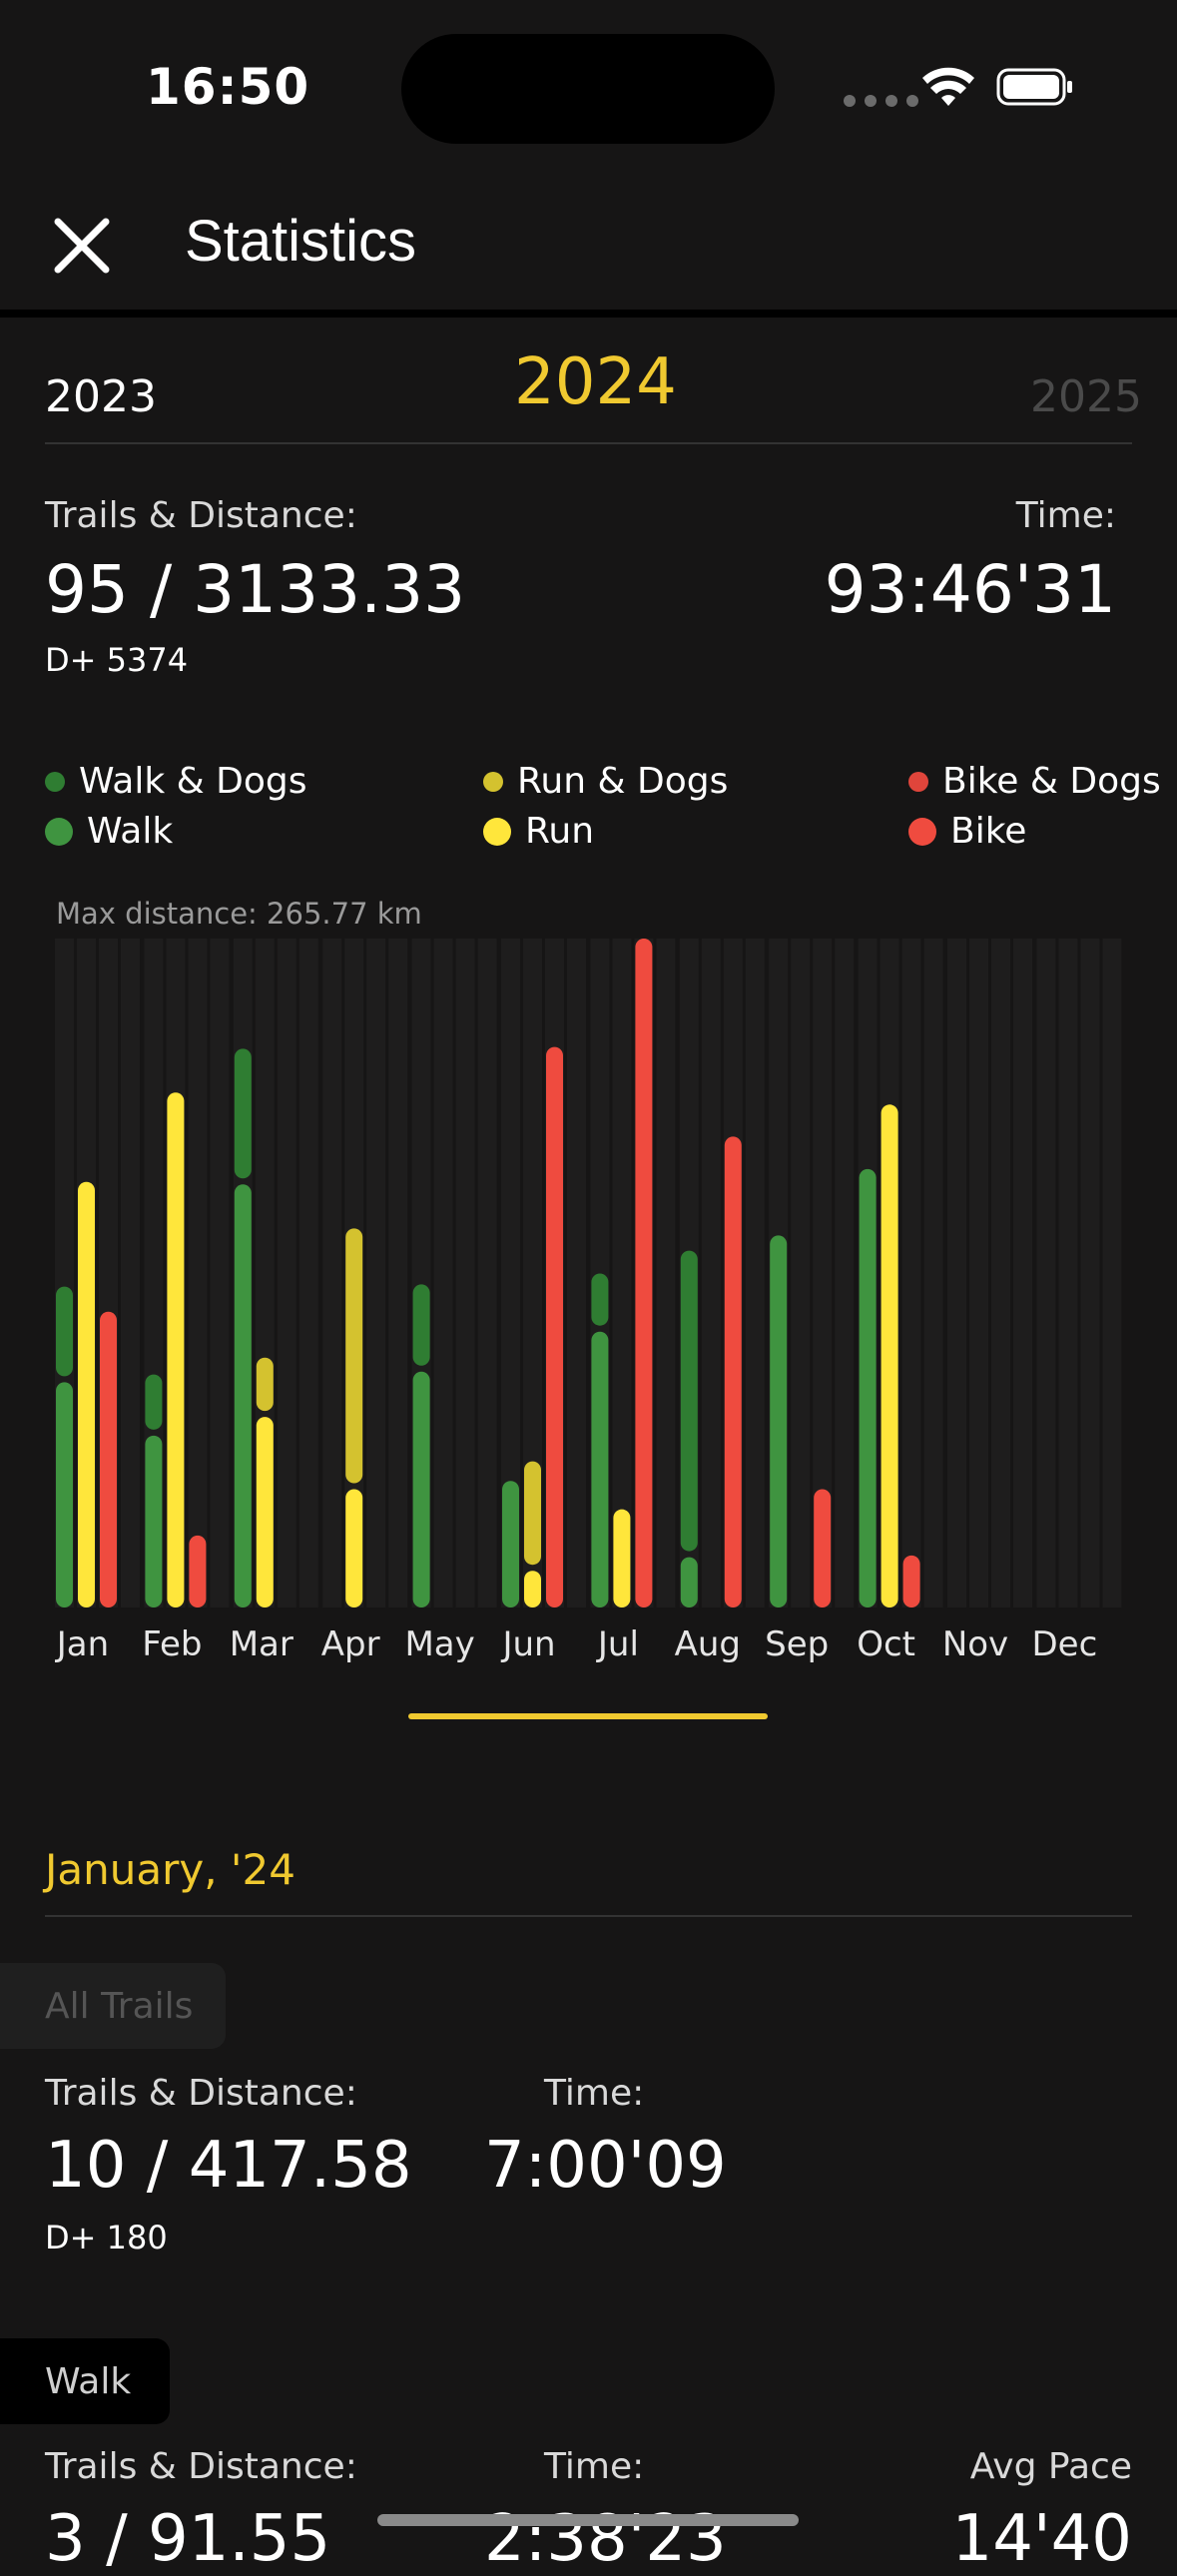 This screenshot has width=1177, height=2576. What do you see at coordinates (881, 101) in the screenshot?
I see `cellular-signal-icon` at bounding box center [881, 101].